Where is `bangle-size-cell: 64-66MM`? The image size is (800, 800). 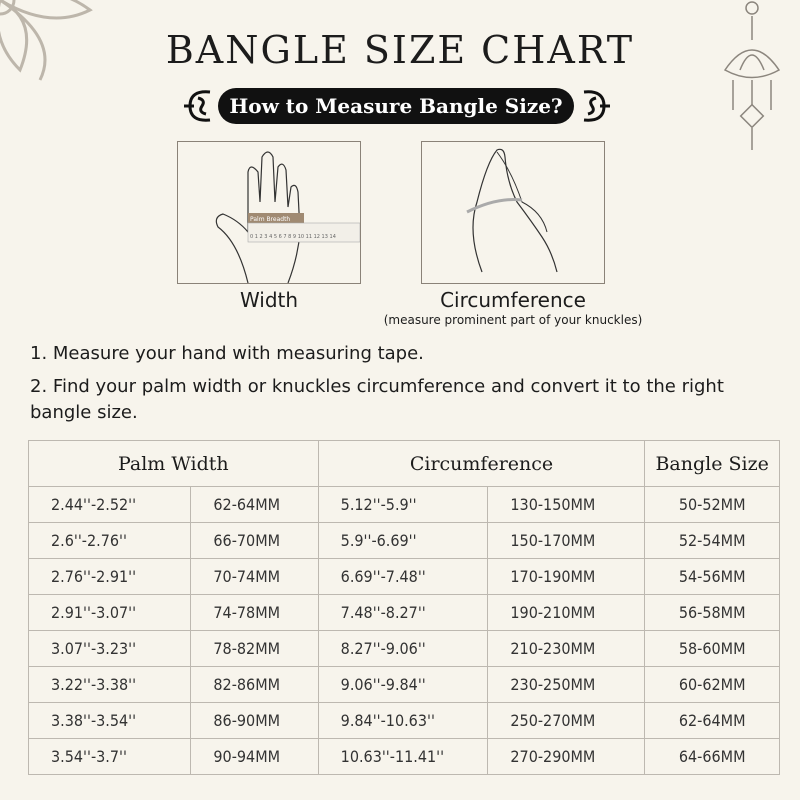 bangle-size-cell: 64-66MM is located at coordinates (712, 756).